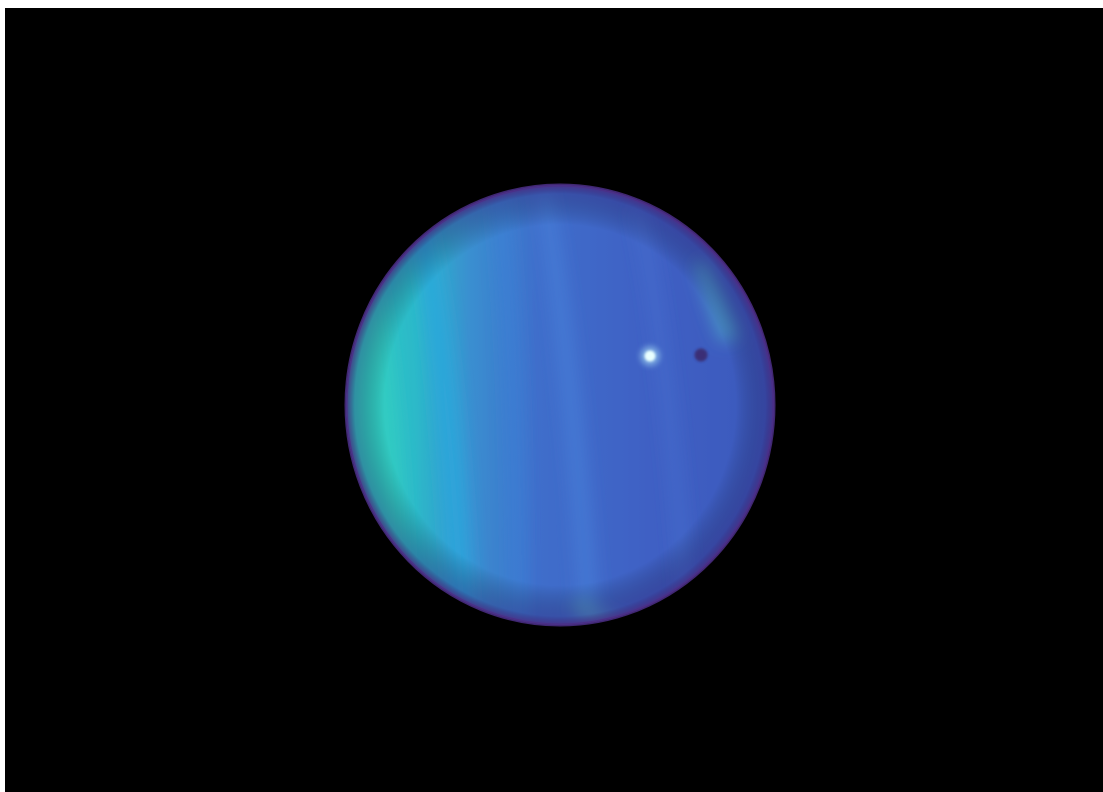 The width and height of the screenshot is (1103, 792). I want to click on moon-shadow, so click(701, 355).